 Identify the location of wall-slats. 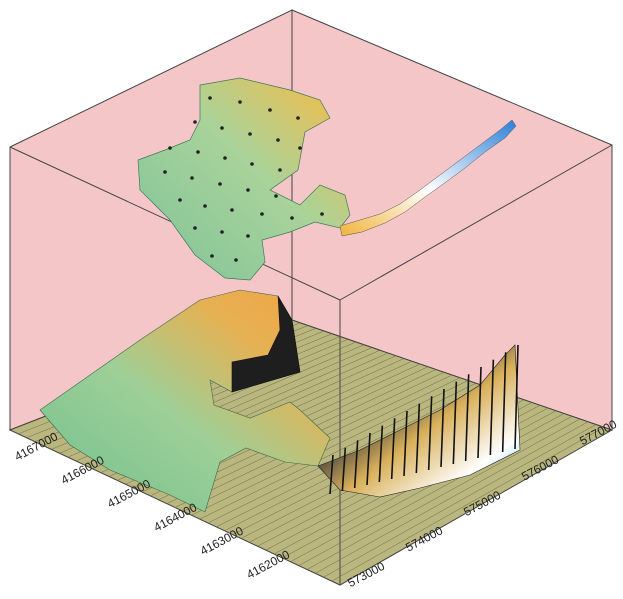
(424, 419).